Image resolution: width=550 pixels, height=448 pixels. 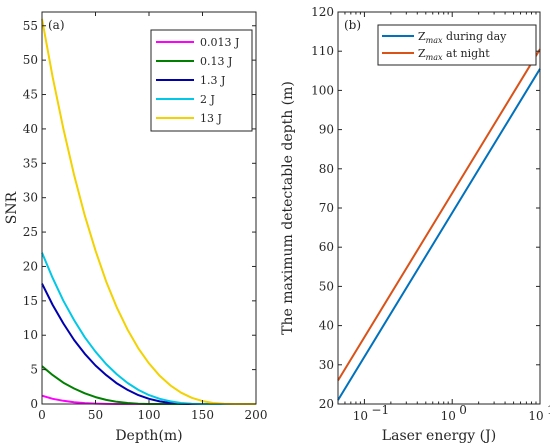 What do you see at coordinates (30, 163) in the screenshot?
I see `y-tick-label-a-7: 35` at bounding box center [30, 163].